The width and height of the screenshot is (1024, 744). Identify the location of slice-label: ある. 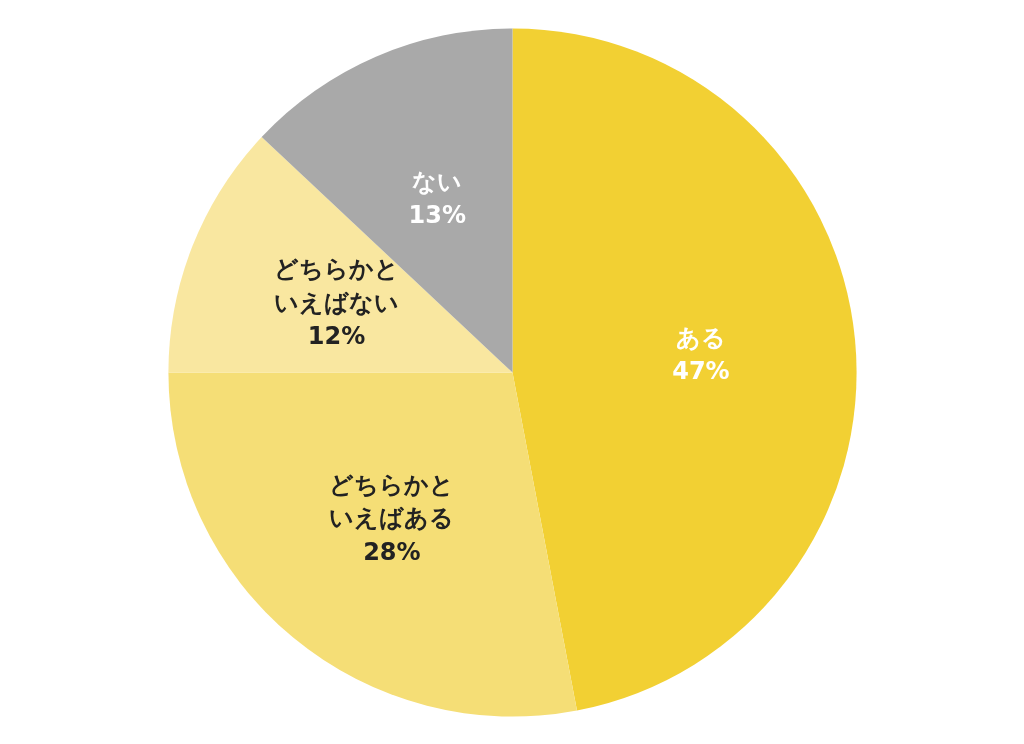
(700, 337).